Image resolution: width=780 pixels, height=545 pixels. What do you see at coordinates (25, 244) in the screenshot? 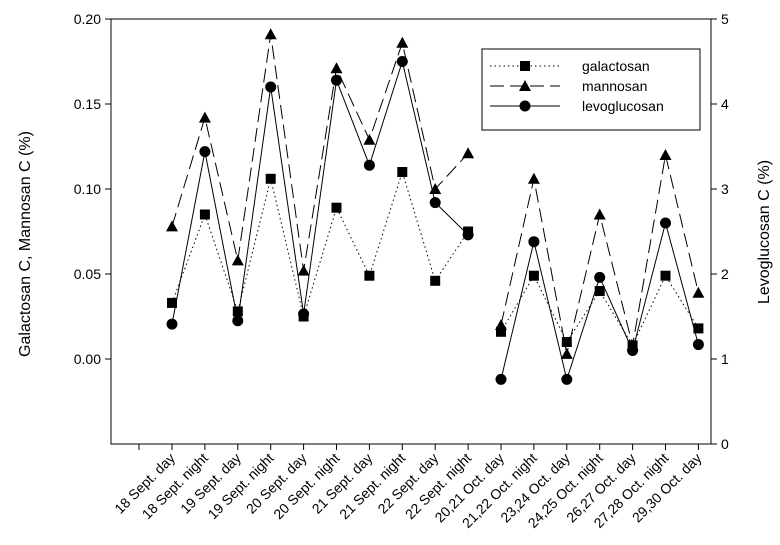
I see `left-axis-title: Galactosan C, Mannosan C (%)` at bounding box center [25, 244].